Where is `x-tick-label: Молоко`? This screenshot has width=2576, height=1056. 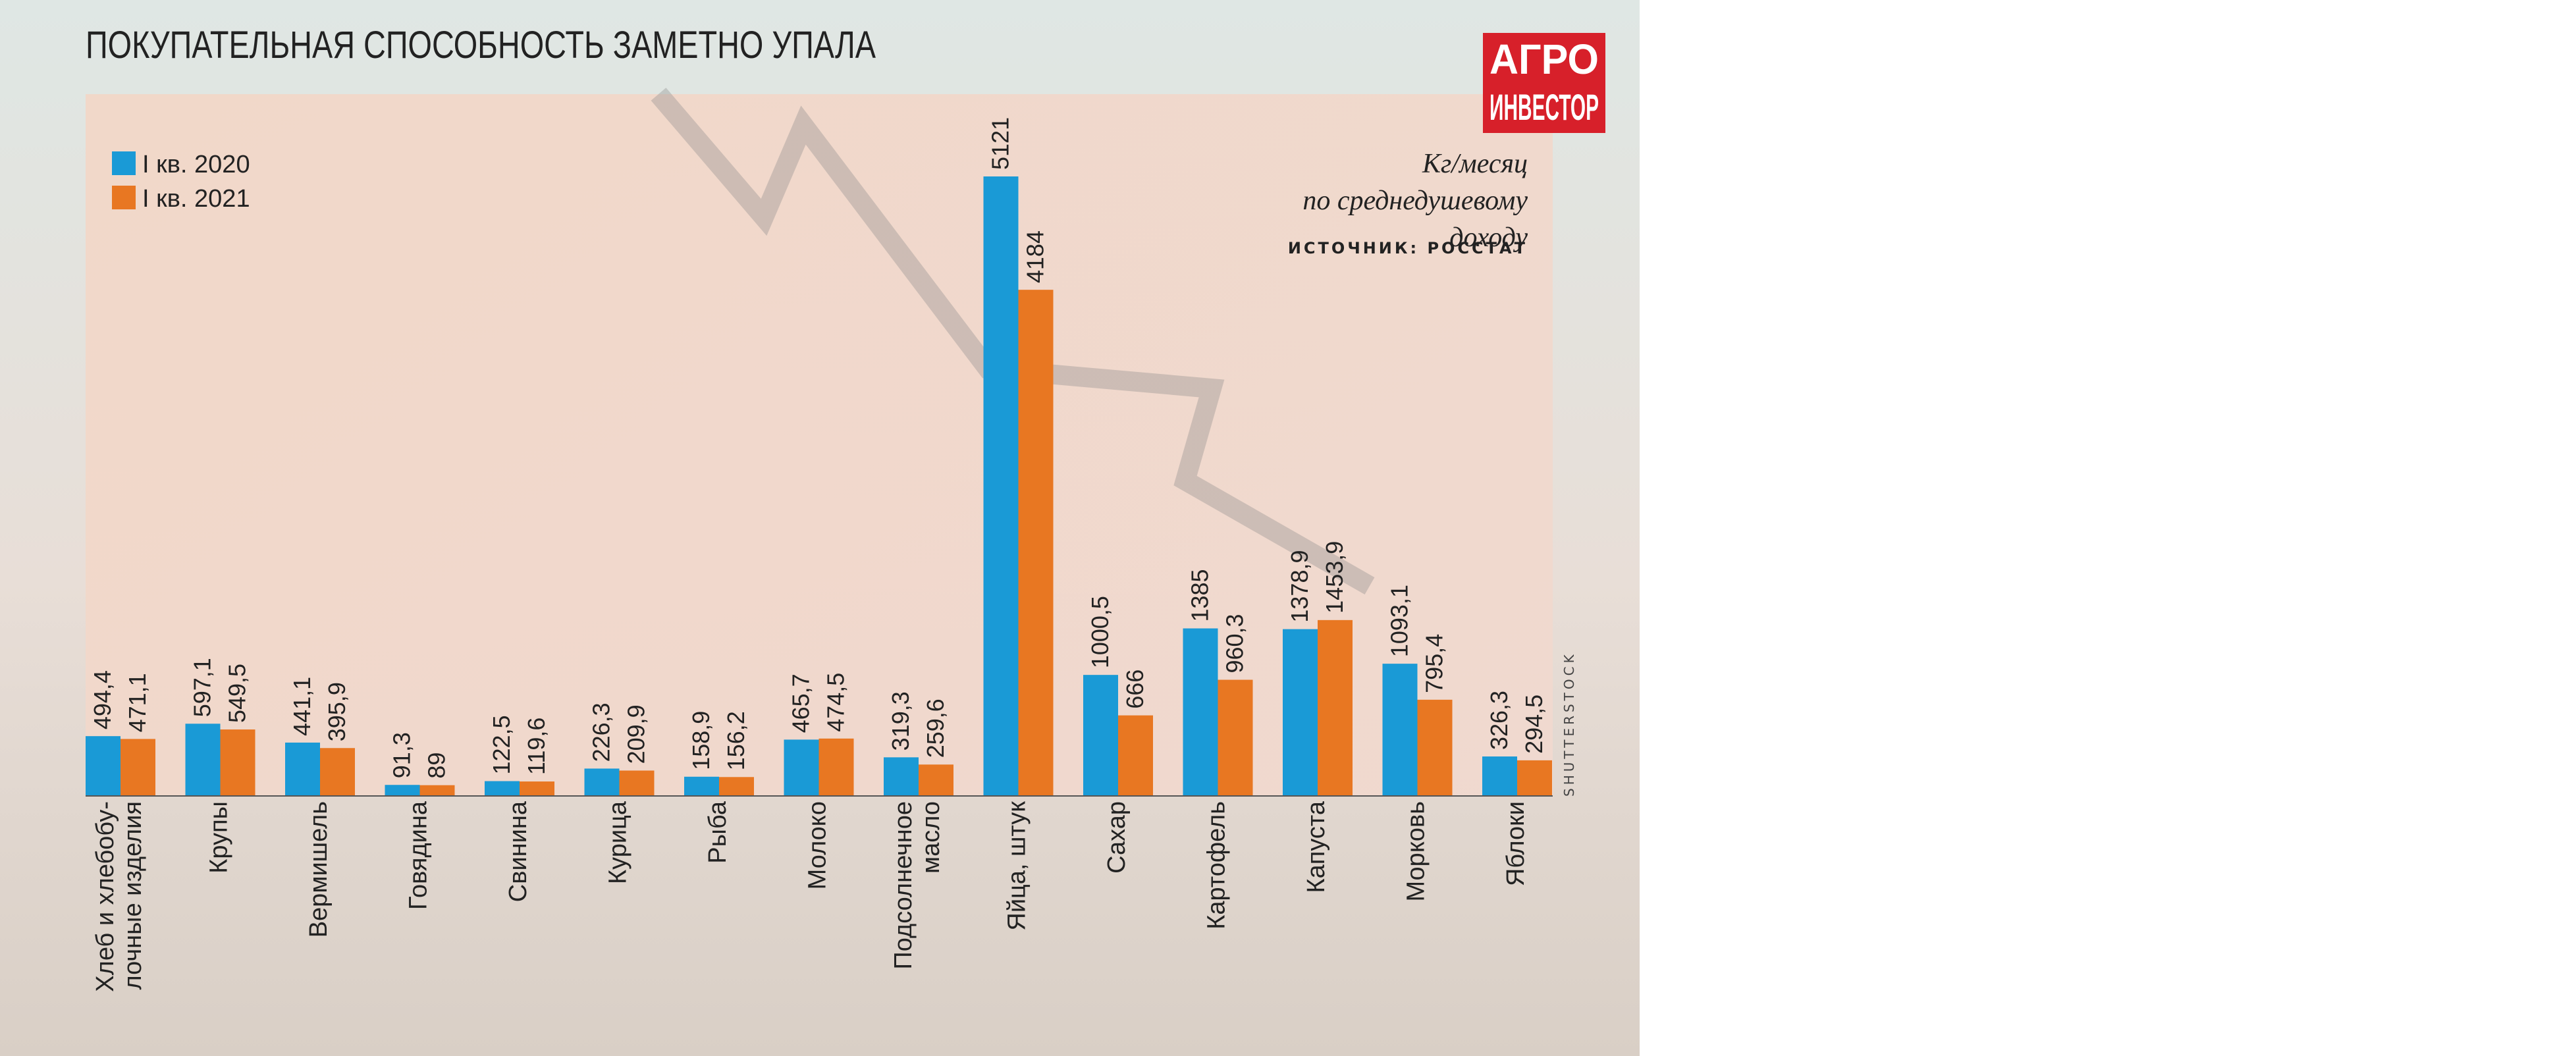 x-tick-label: Молоко is located at coordinates (818, 845).